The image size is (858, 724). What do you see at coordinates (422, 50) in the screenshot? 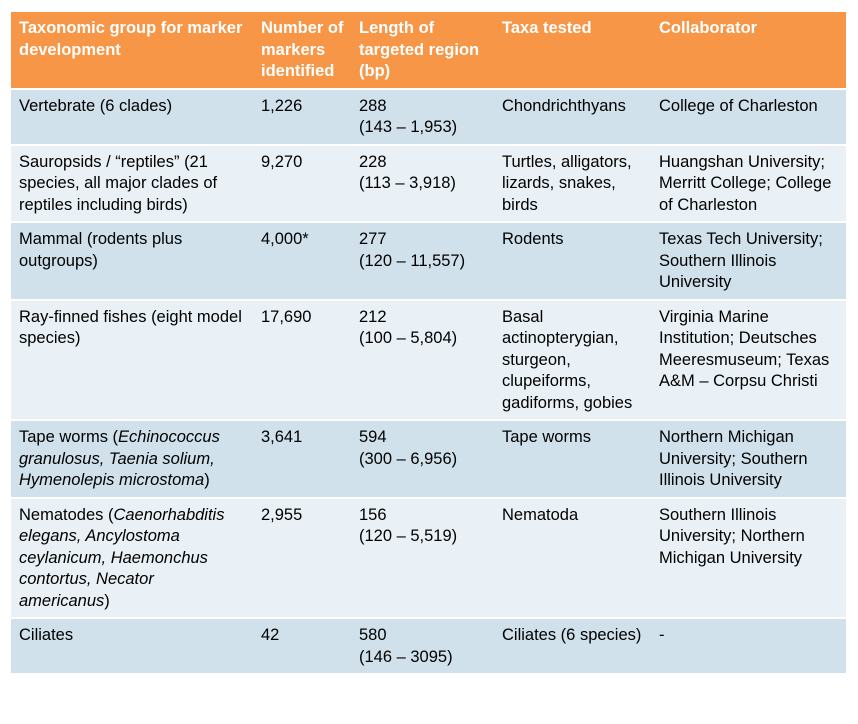
I see `header-length: Length of targeted region (bp)` at bounding box center [422, 50].